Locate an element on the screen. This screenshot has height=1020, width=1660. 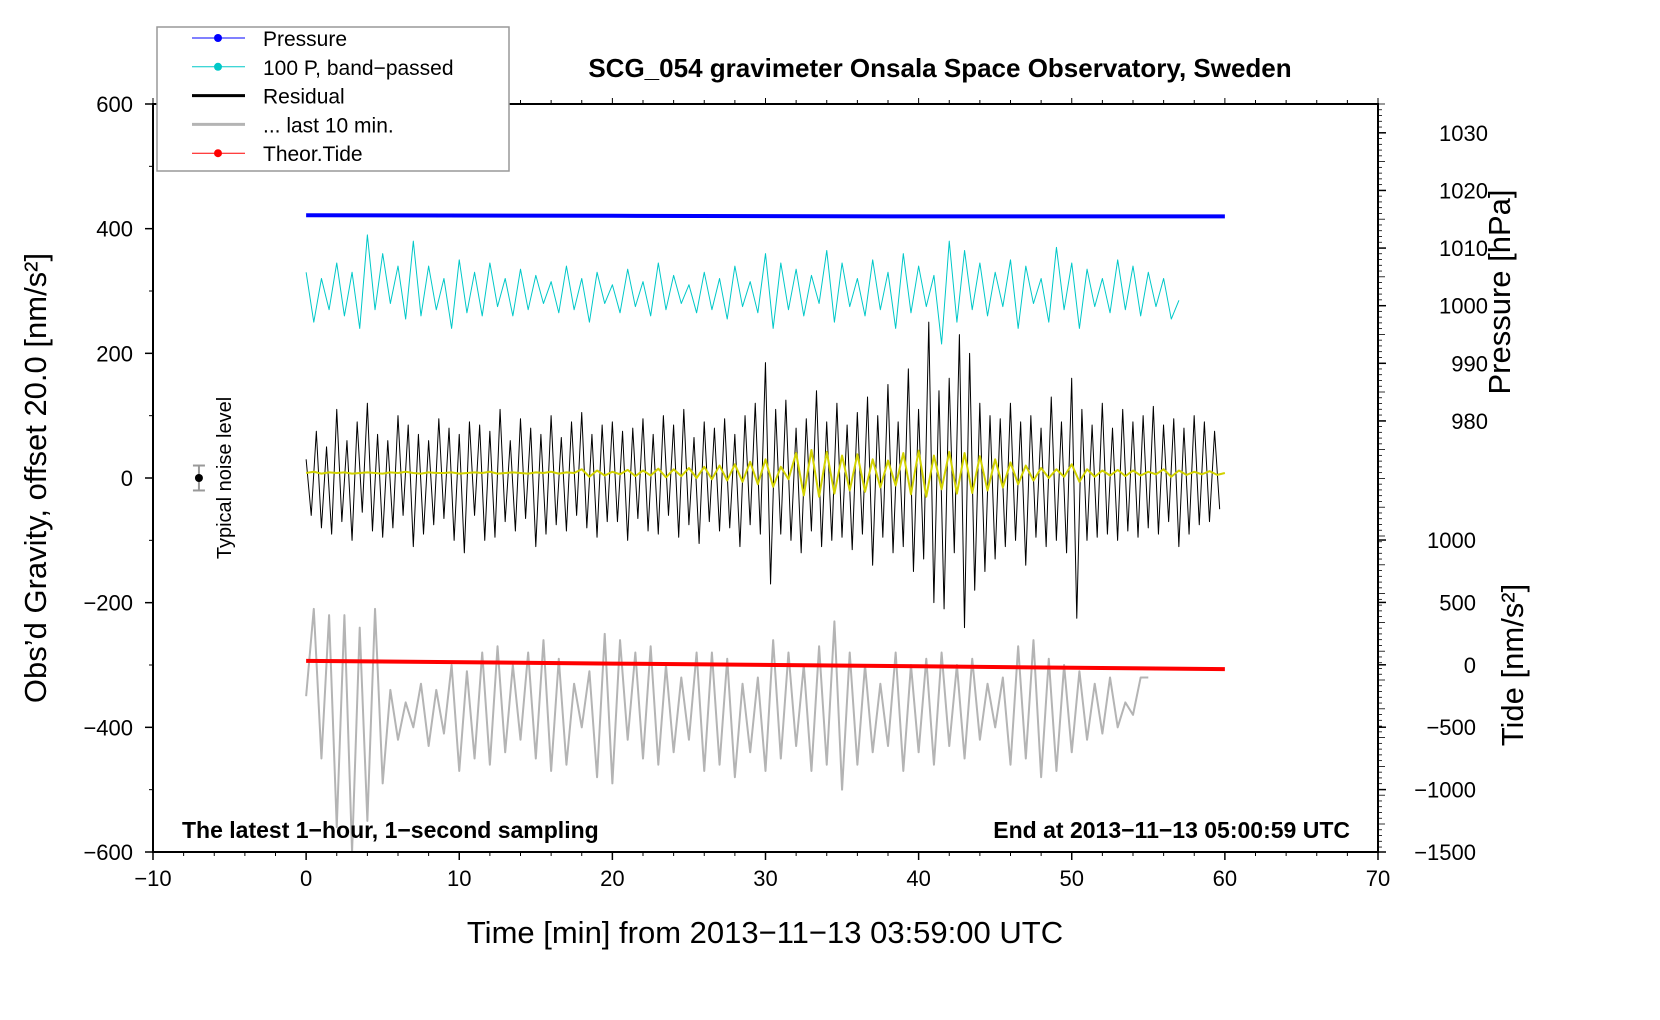
x-tick-label: 60 is located at coordinates (1225, 878).